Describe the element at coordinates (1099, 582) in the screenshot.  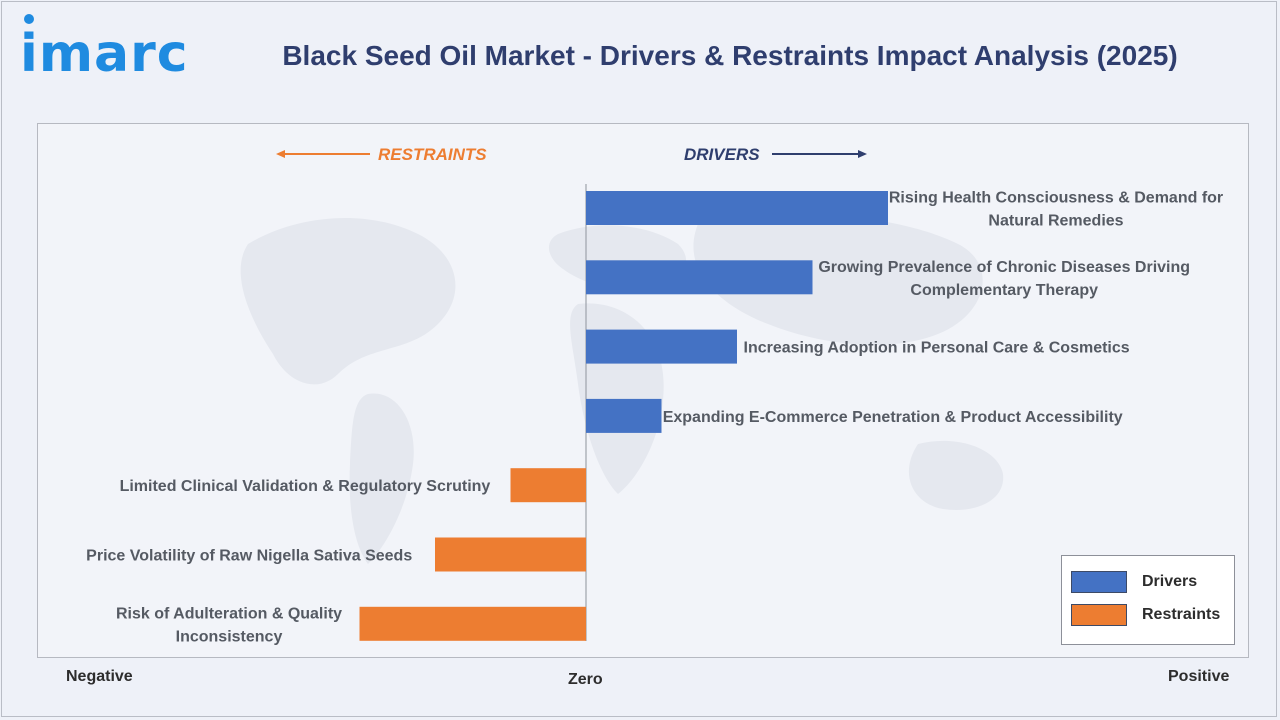
I see `legend-swatch-drivers` at that location.